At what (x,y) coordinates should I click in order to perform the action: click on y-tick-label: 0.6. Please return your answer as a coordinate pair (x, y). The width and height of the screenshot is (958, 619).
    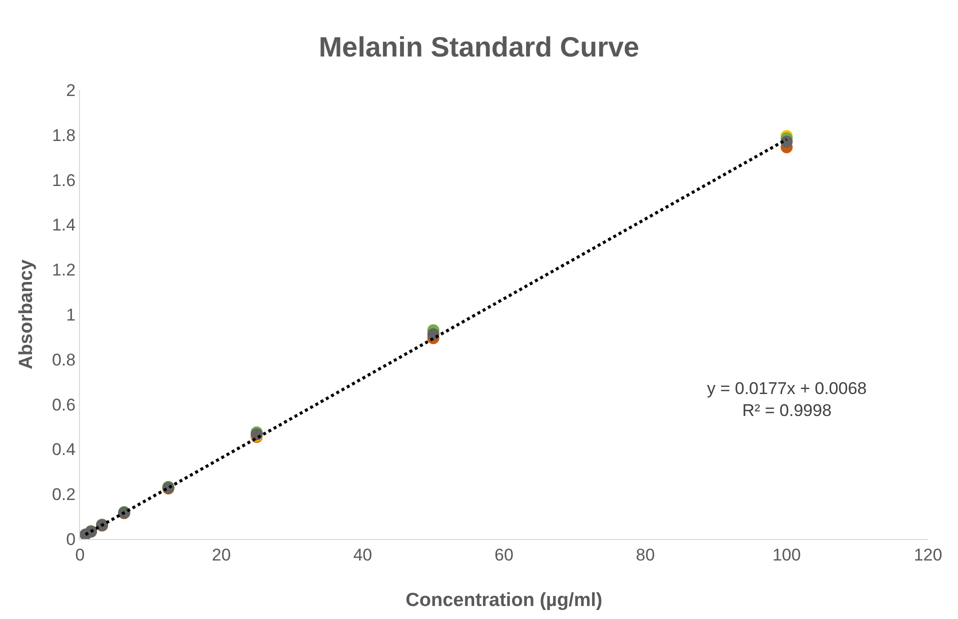
    Looking at the image, I should click on (64, 404).